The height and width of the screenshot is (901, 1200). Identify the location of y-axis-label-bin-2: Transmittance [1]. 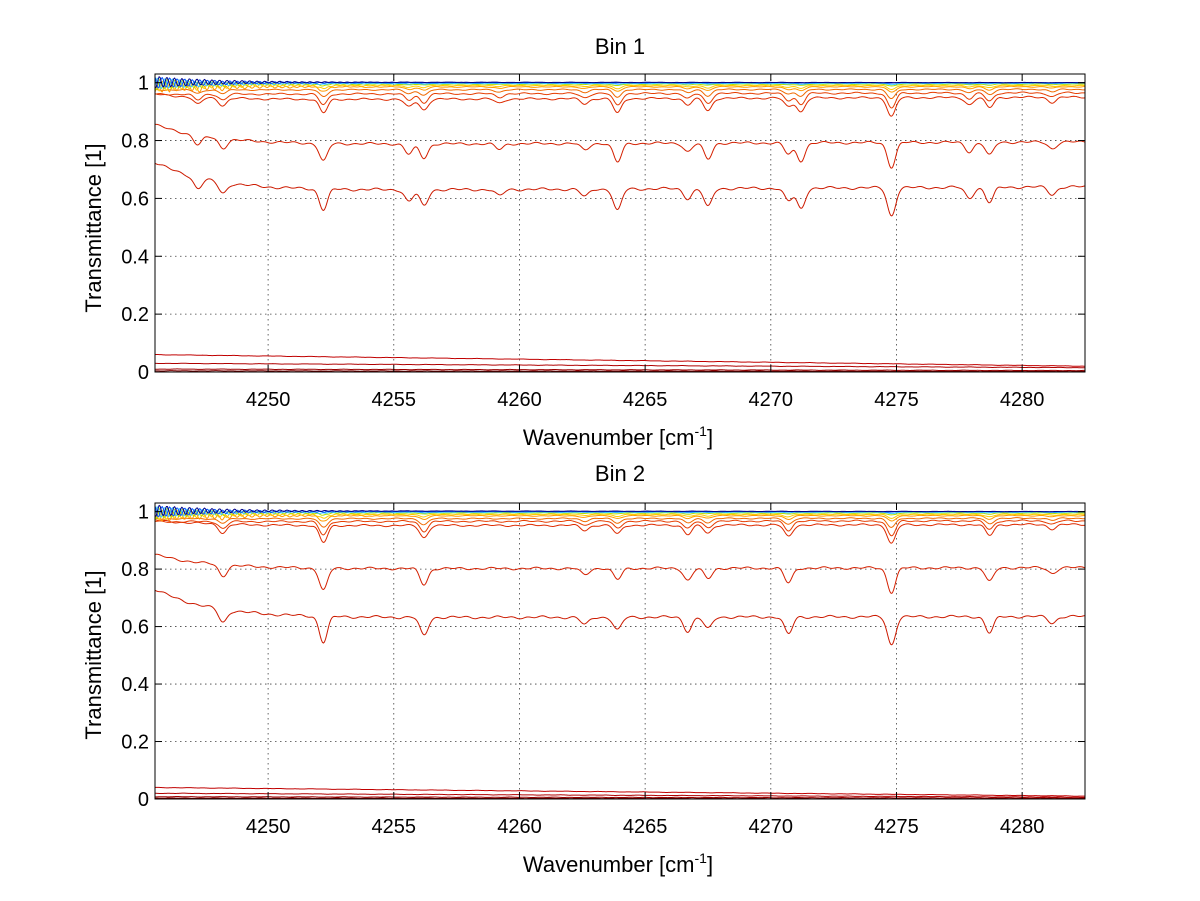
(93, 654).